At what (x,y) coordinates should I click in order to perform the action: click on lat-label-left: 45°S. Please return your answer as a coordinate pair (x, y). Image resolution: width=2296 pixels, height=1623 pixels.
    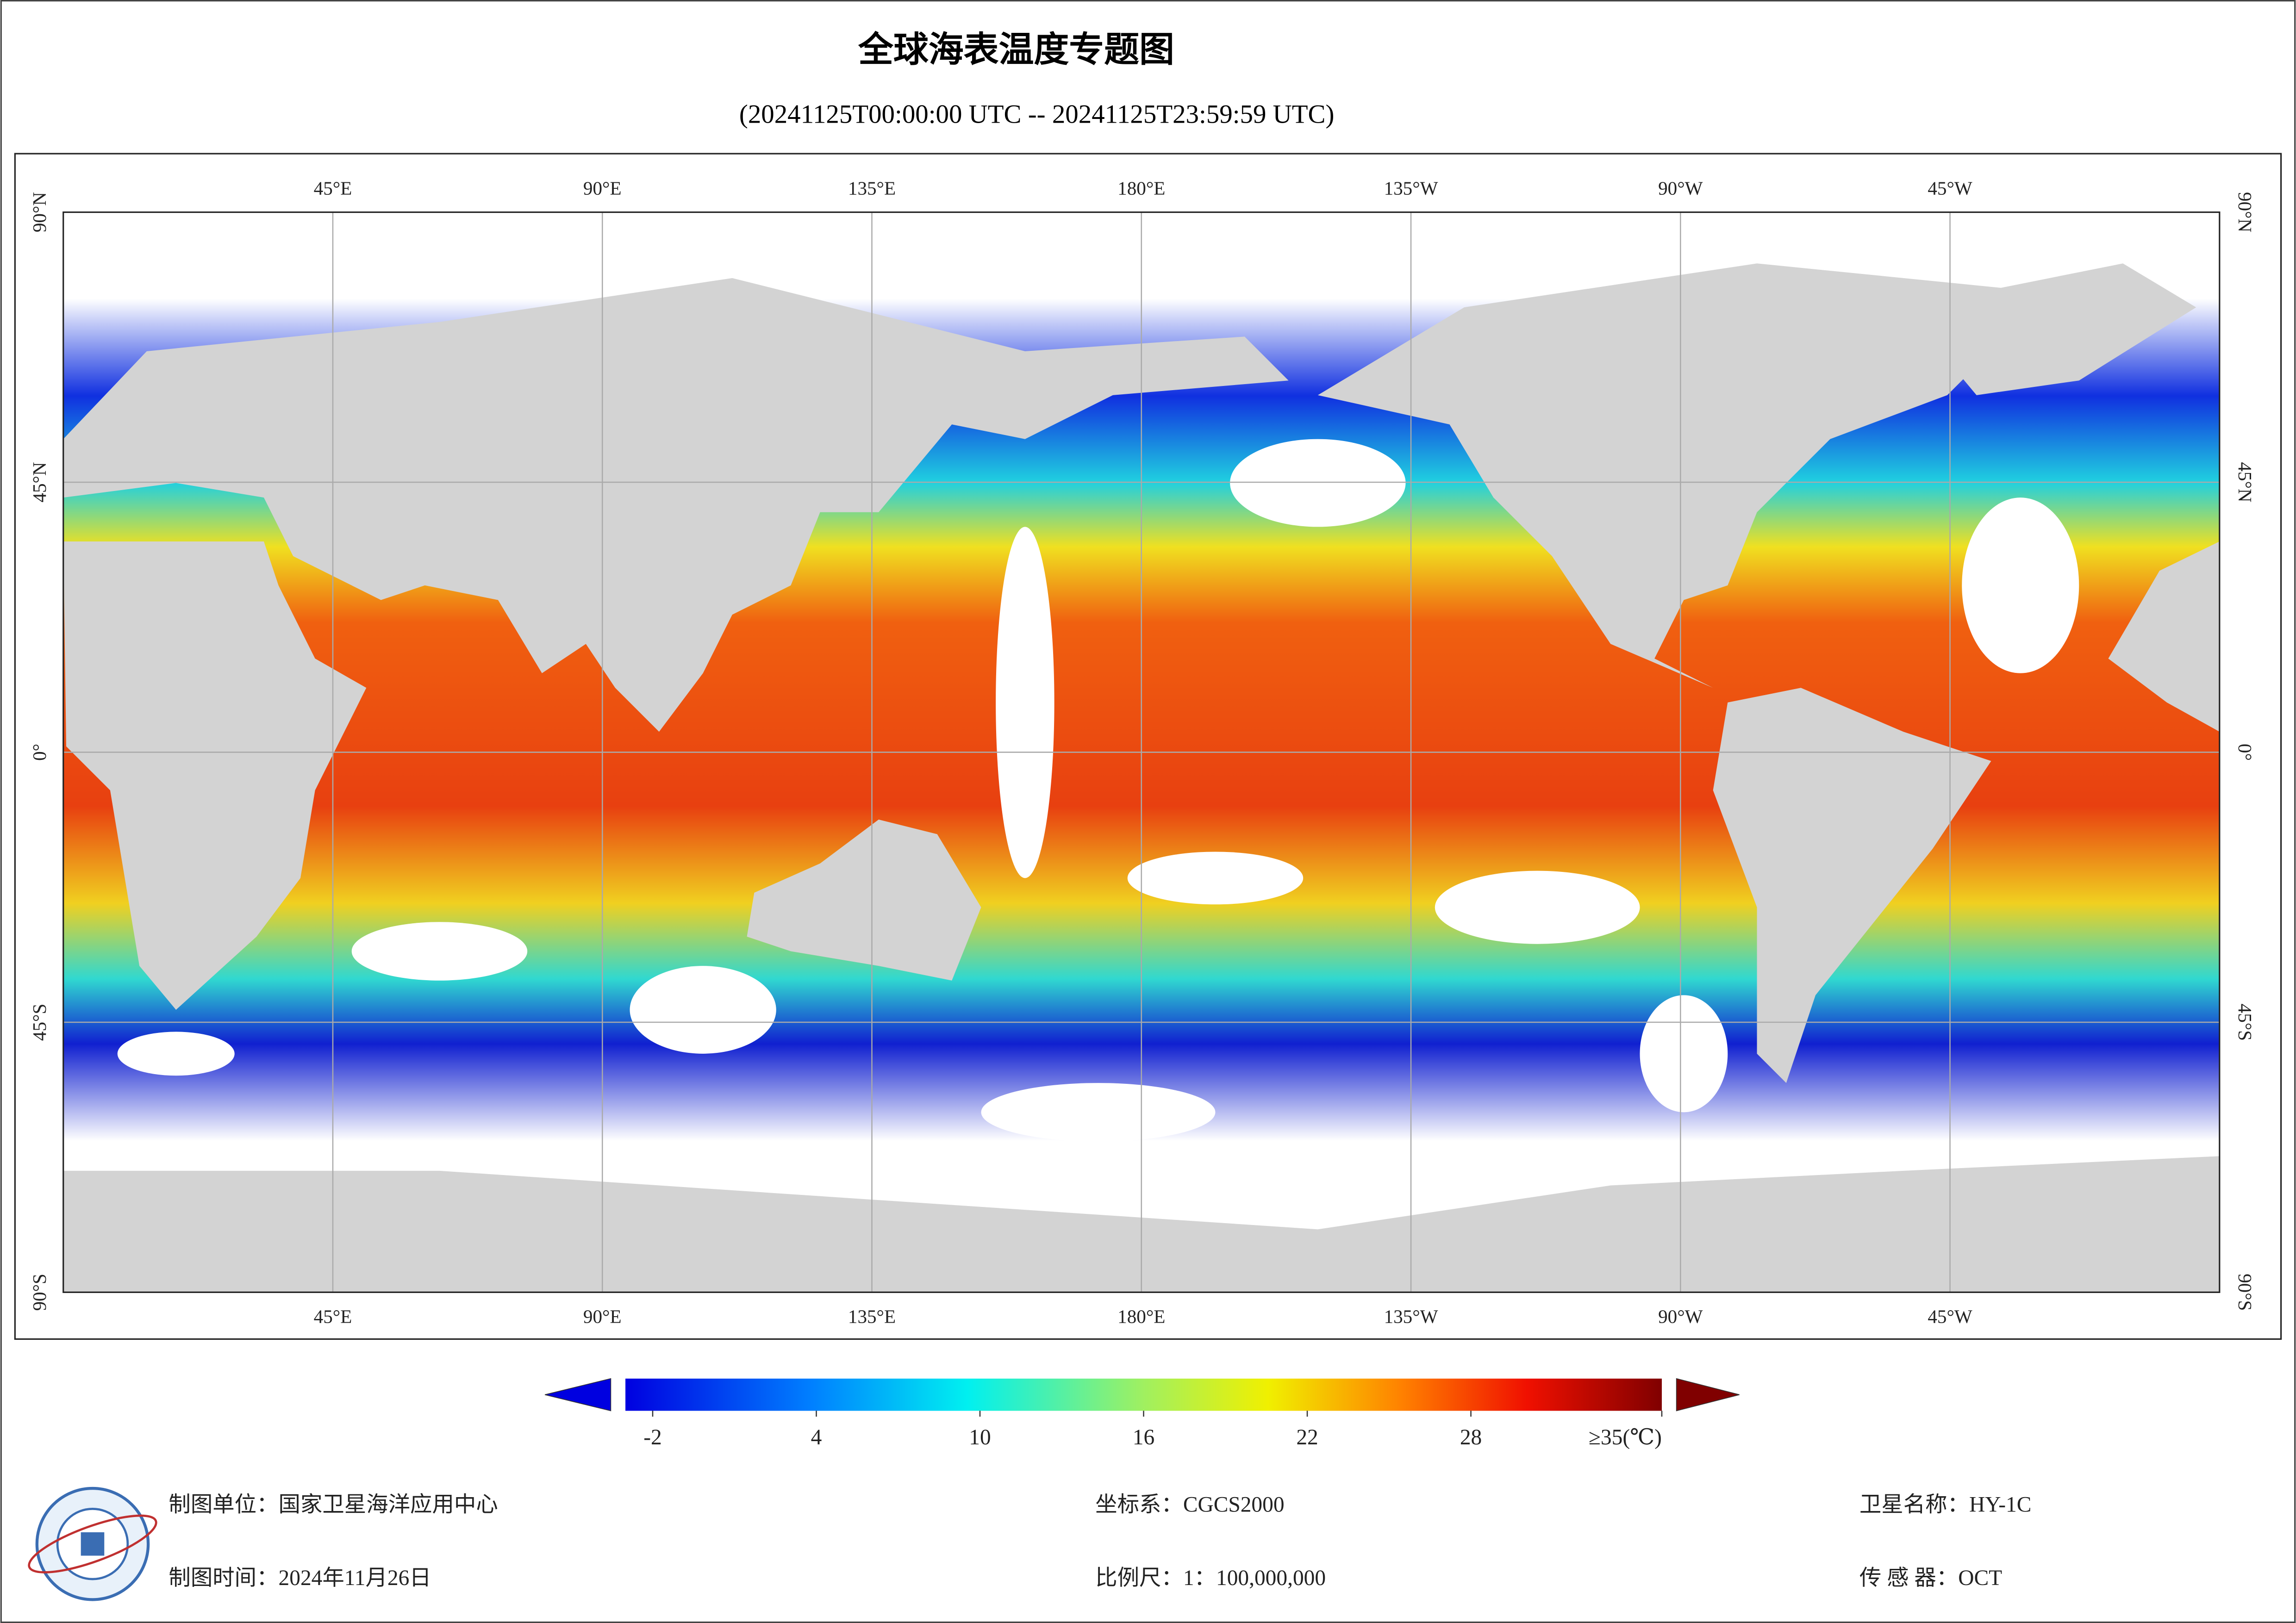
    Looking at the image, I should click on (39, 1023).